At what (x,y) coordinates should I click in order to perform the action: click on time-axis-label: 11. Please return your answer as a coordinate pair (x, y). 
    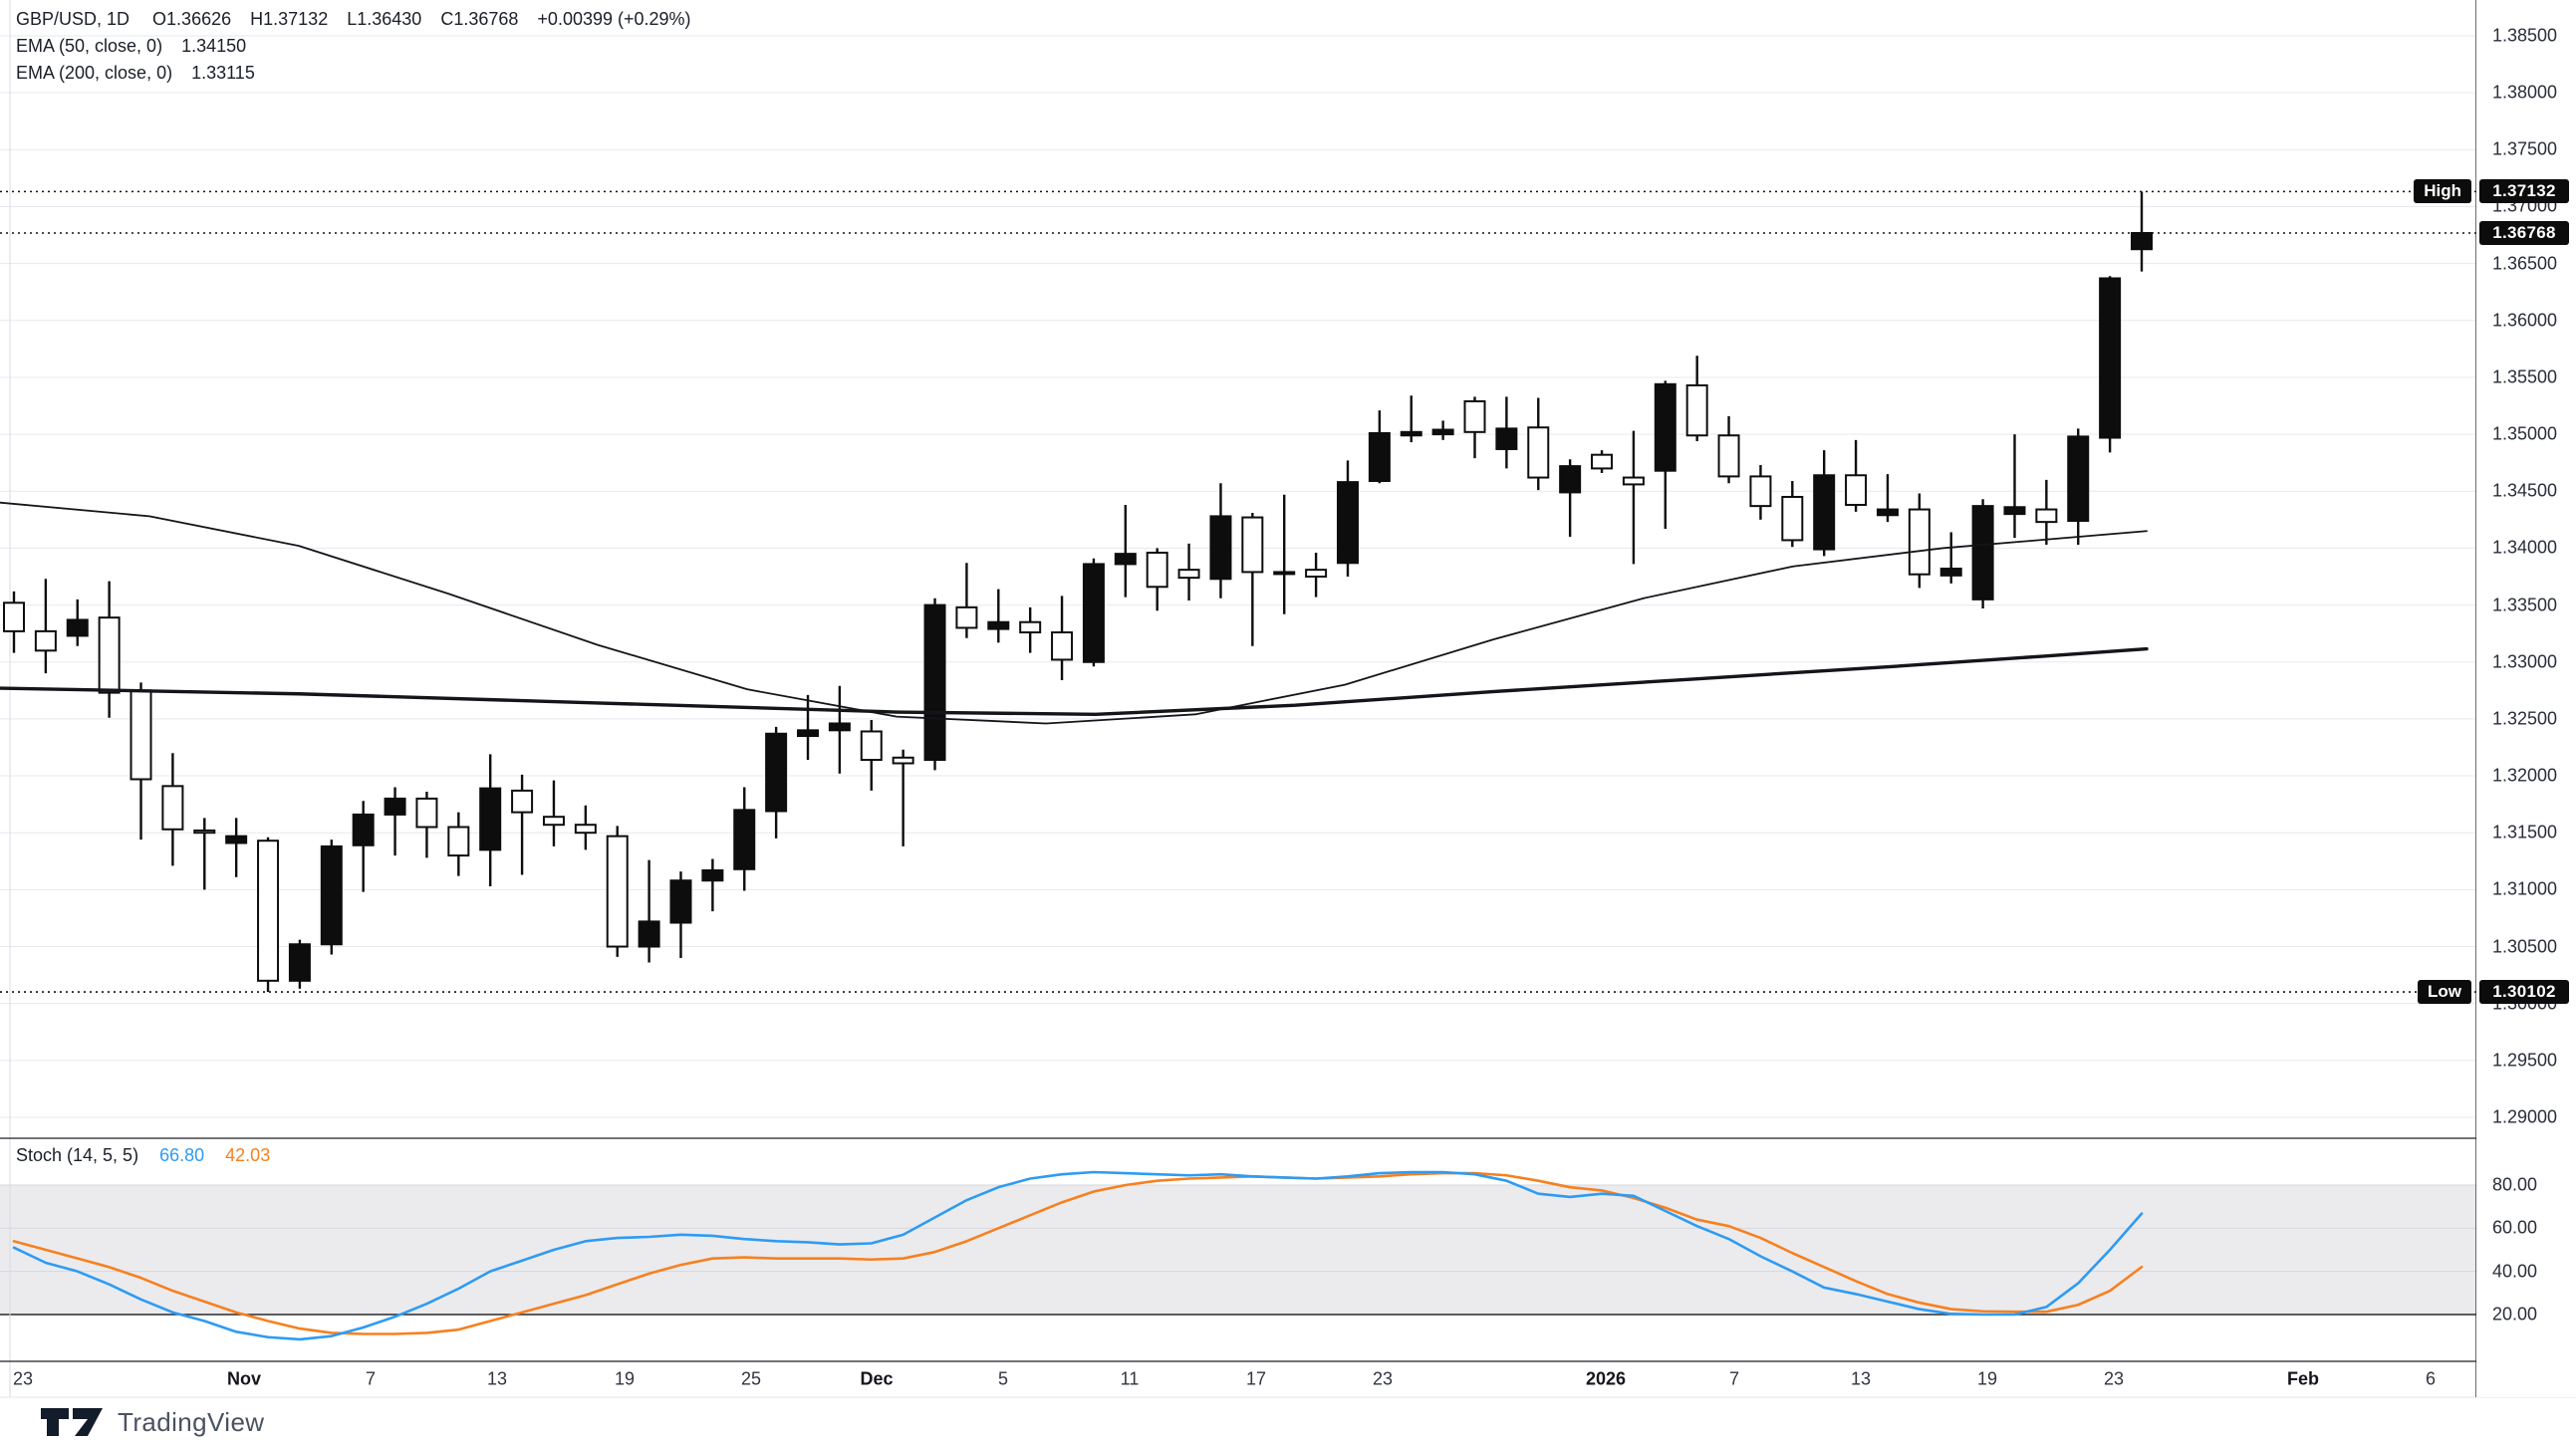
    Looking at the image, I should click on (1130, 1378).